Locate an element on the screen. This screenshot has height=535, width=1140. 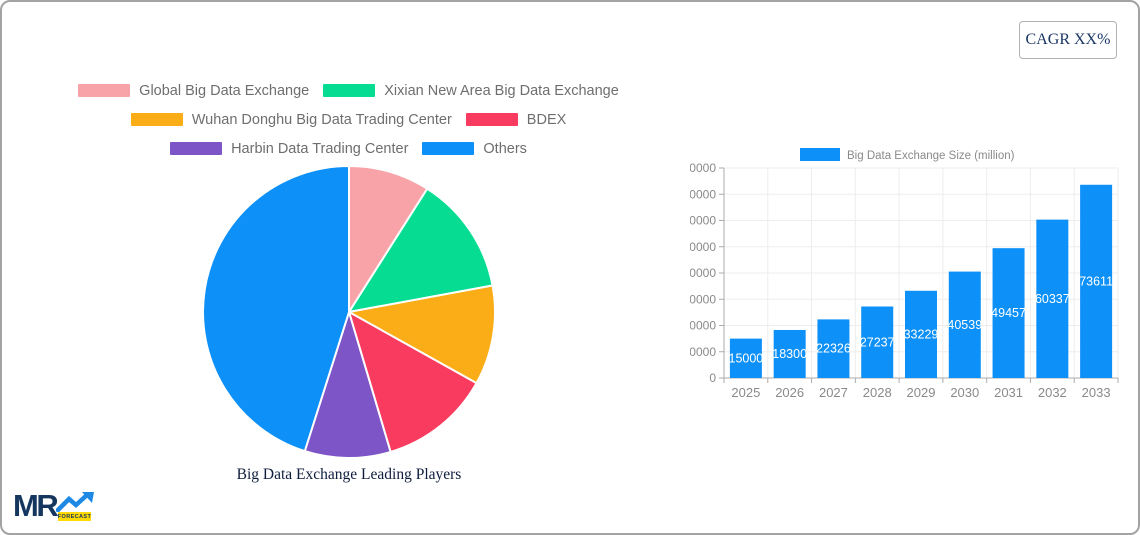
legend-item: Global Big Data Exchange is located at coordinates (193, 91).